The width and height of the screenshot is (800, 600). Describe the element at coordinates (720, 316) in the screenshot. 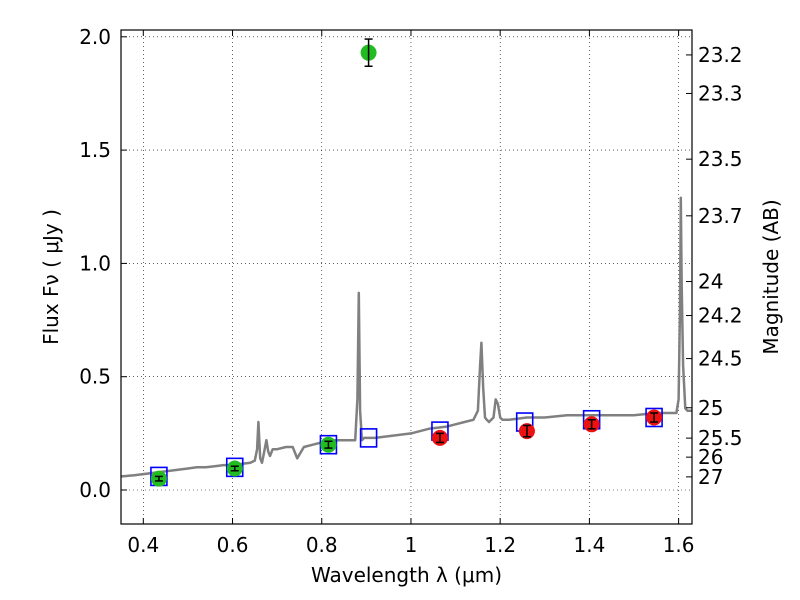

I see `y2-tick-label: 24.2` at that location.